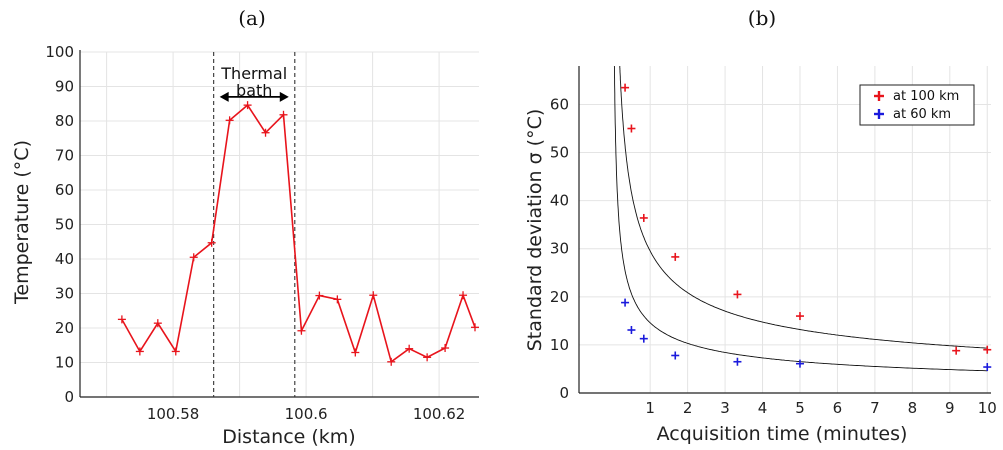 This screenshot has height=450, width=1003. Describe the element at coordinates (559, 153) in the screenshot. I see `panel-b-y-tick-label: 50` at that location.